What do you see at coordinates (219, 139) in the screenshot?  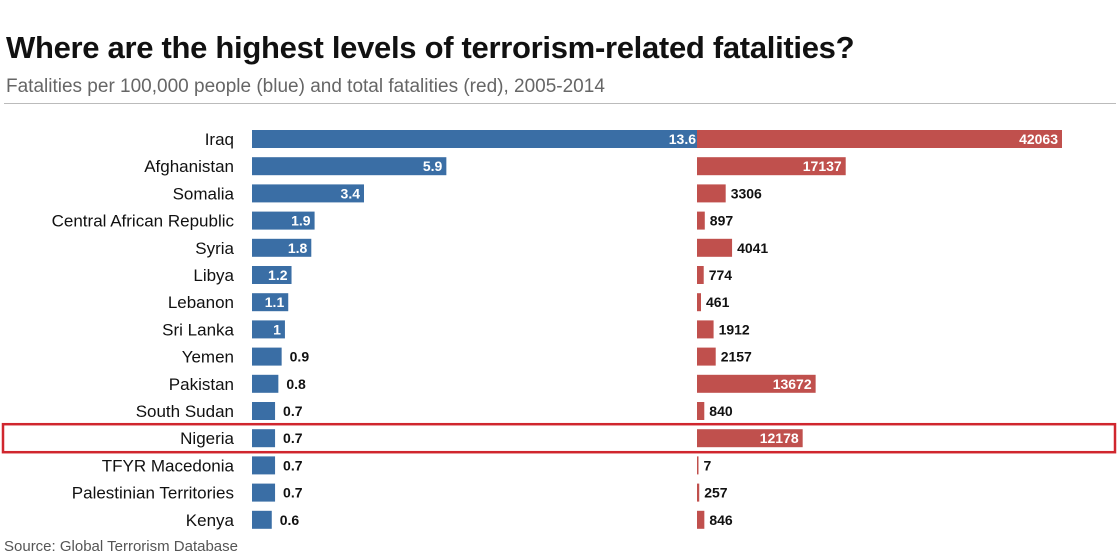 I see `category-label: Iraq` at bounding box center [219, 139].